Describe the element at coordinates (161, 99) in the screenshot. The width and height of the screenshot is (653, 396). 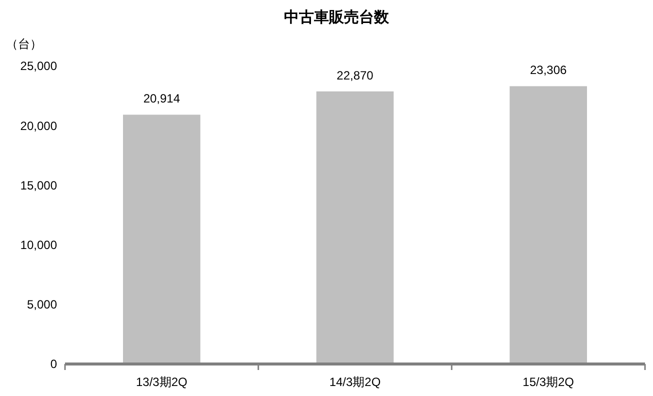
I see `data-label: 20,914` at that location.